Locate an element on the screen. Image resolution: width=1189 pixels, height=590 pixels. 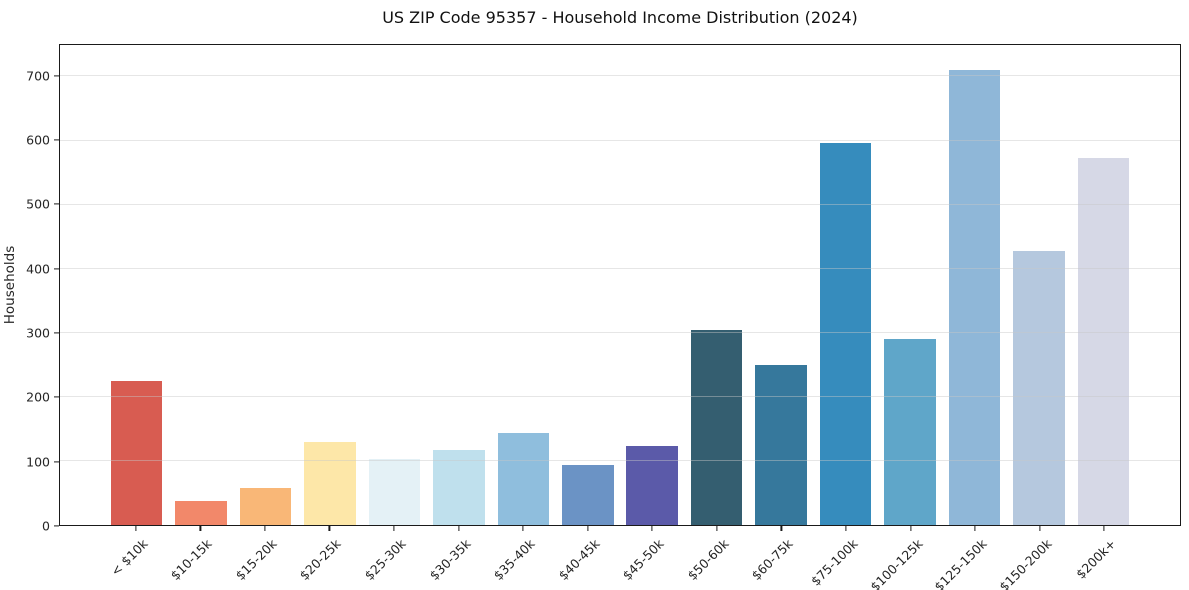
x-tick-label: $45-50k is located at coordinates (643, 560).